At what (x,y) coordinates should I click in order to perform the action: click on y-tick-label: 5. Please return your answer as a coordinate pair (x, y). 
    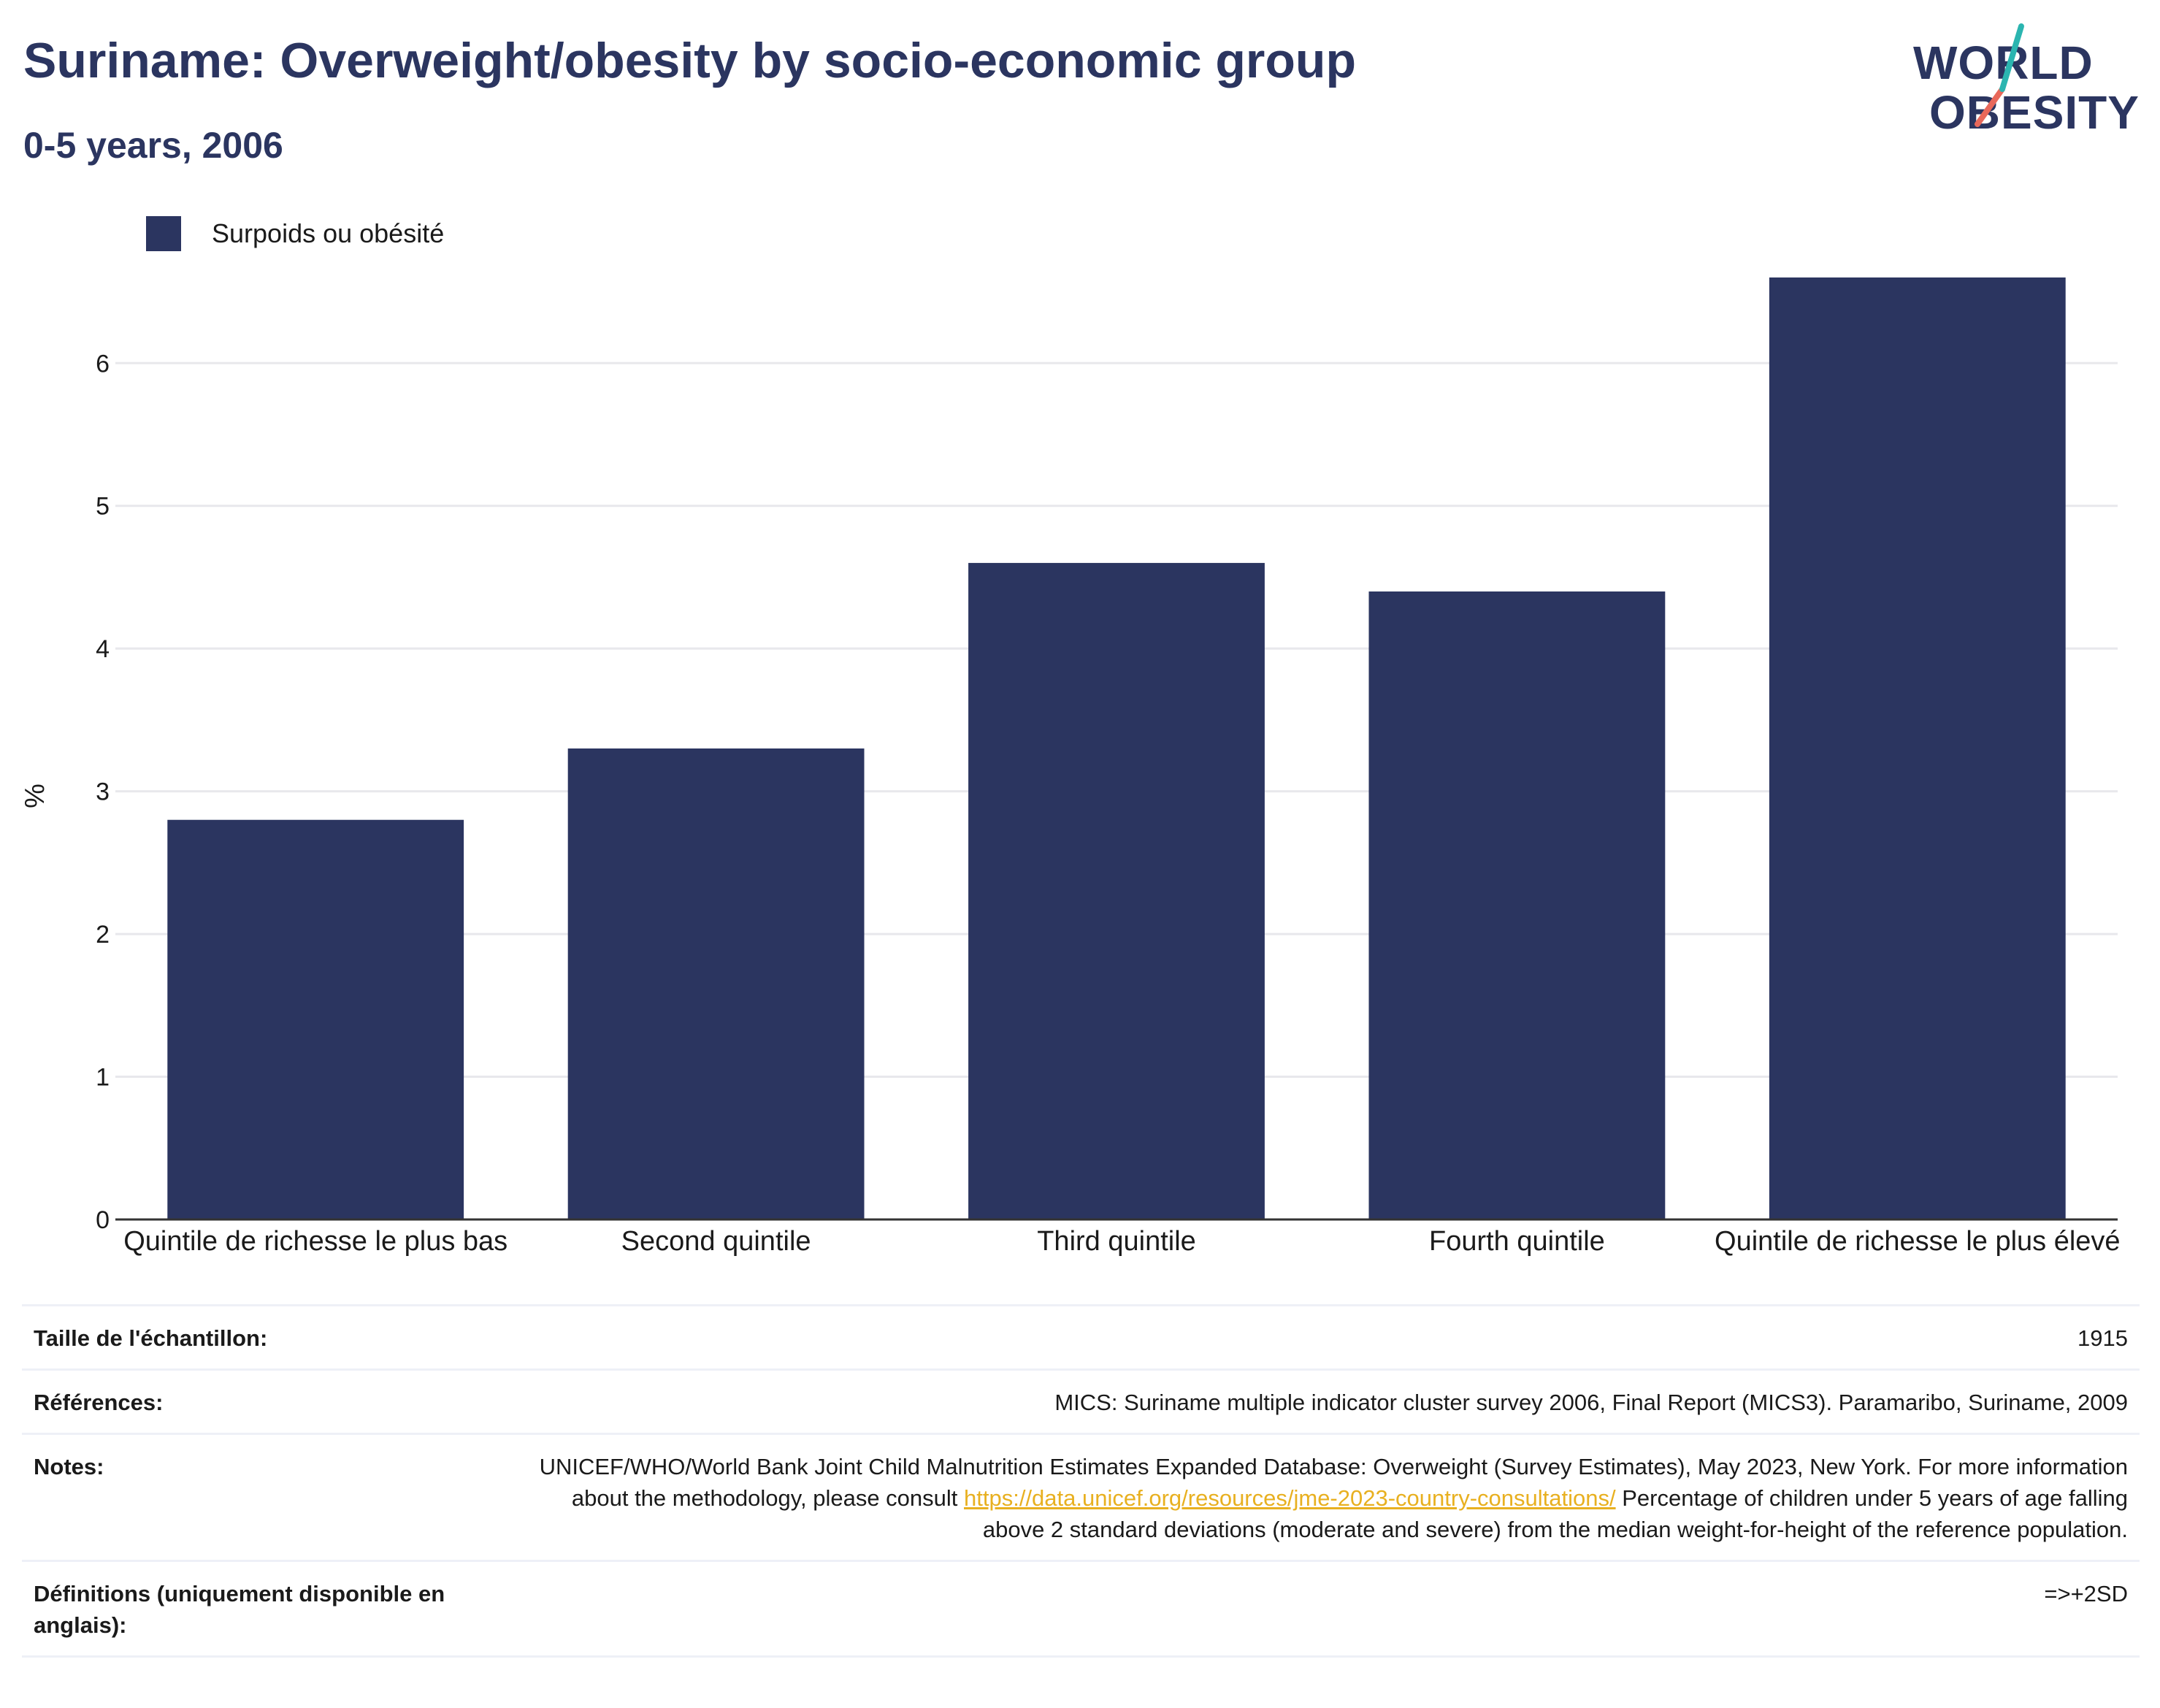
    Looking at the image, I should click on (103, 507).